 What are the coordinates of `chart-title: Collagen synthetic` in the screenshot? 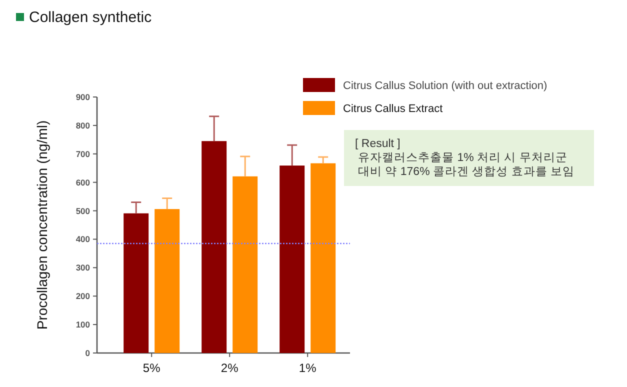 It's located at (90, 17).